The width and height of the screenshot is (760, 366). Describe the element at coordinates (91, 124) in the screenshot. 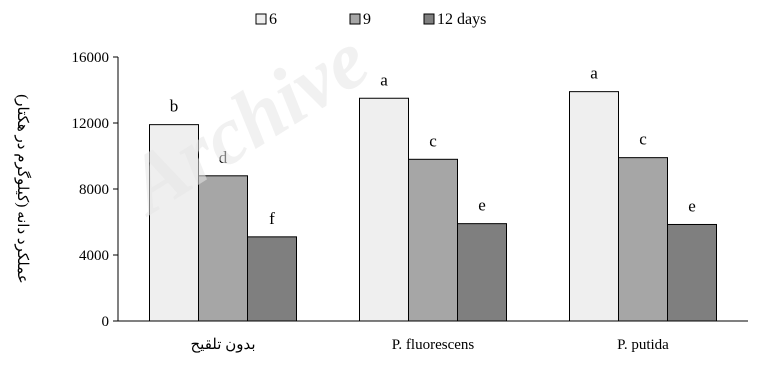

I see `y-tick-label-12000: 12000` at that location.